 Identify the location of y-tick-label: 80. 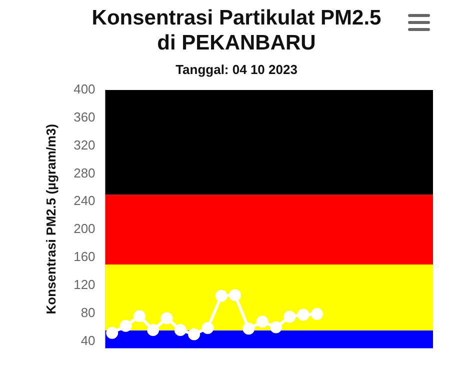
(88, 312).